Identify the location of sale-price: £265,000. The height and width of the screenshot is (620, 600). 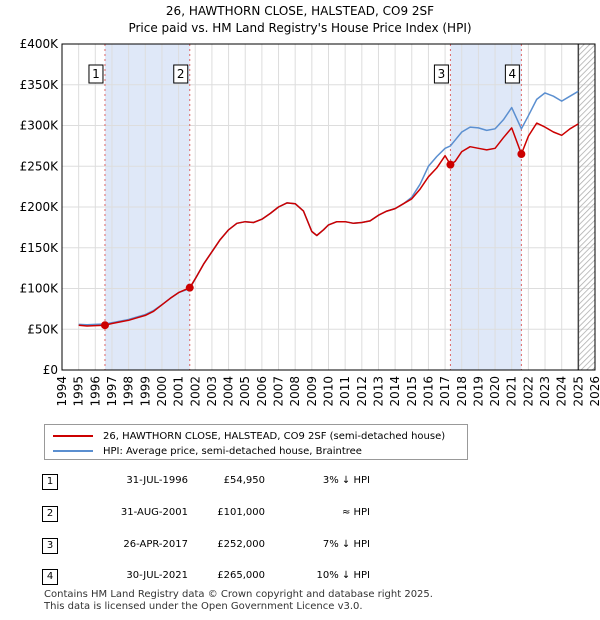
(241, 575).